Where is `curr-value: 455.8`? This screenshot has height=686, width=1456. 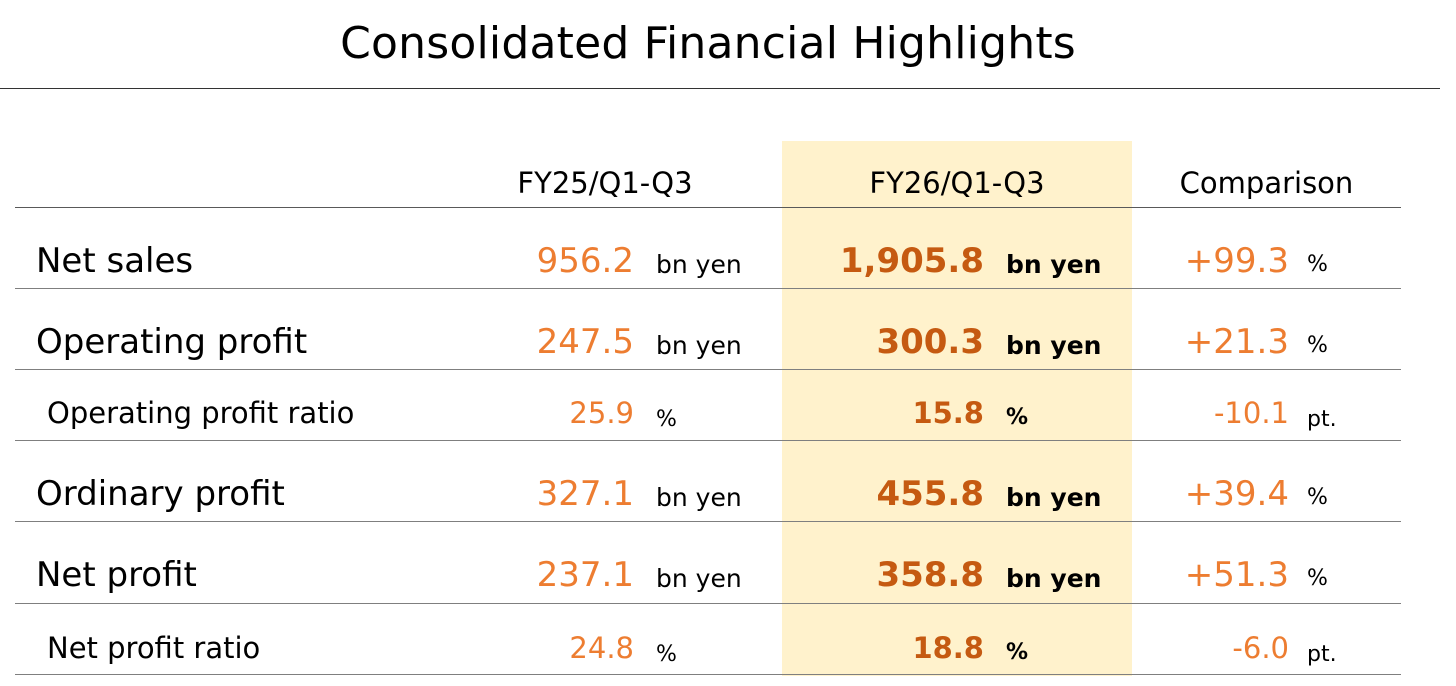
curr-value: 455.8 is located at coordinates (930, 494).